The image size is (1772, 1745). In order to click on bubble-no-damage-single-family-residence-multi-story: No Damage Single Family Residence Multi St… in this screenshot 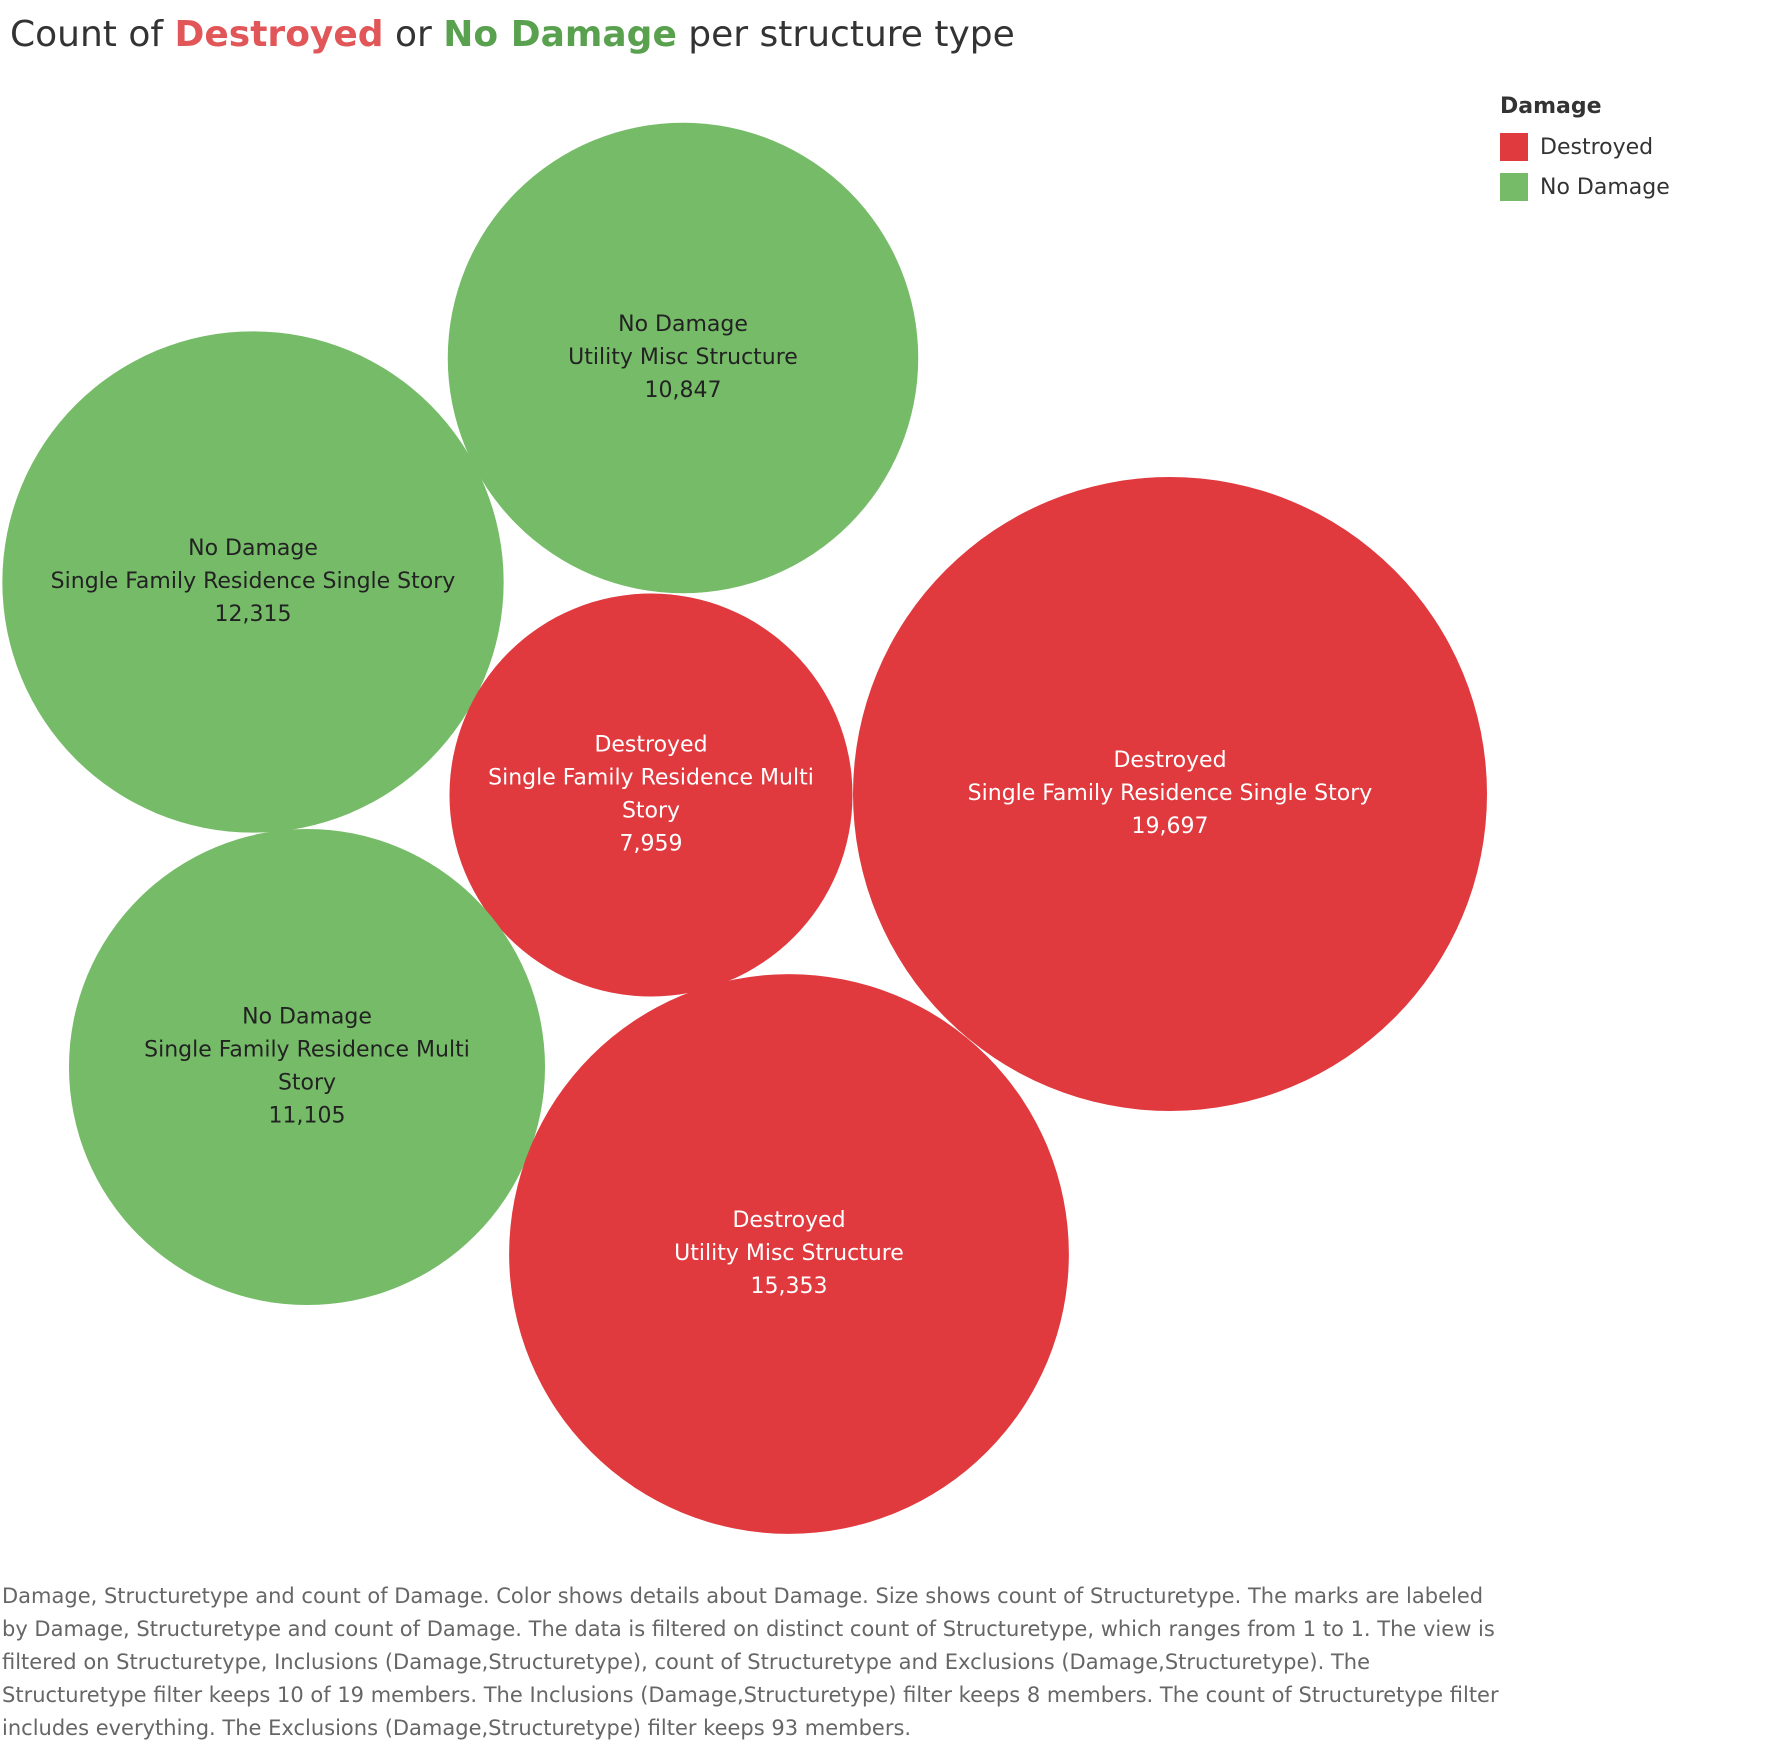, I will do `click(307, 1067)`.